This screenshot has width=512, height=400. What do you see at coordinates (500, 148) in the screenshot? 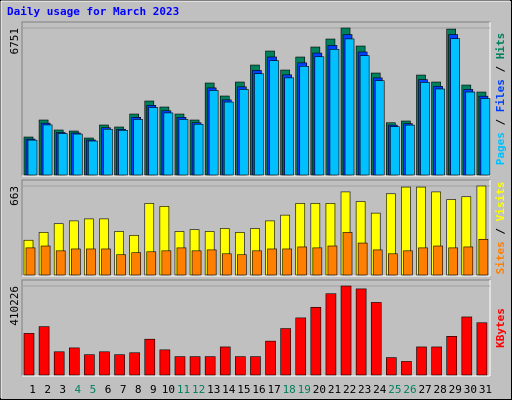
I see `legend-entry: Pages` at bounding box center [500, 148].